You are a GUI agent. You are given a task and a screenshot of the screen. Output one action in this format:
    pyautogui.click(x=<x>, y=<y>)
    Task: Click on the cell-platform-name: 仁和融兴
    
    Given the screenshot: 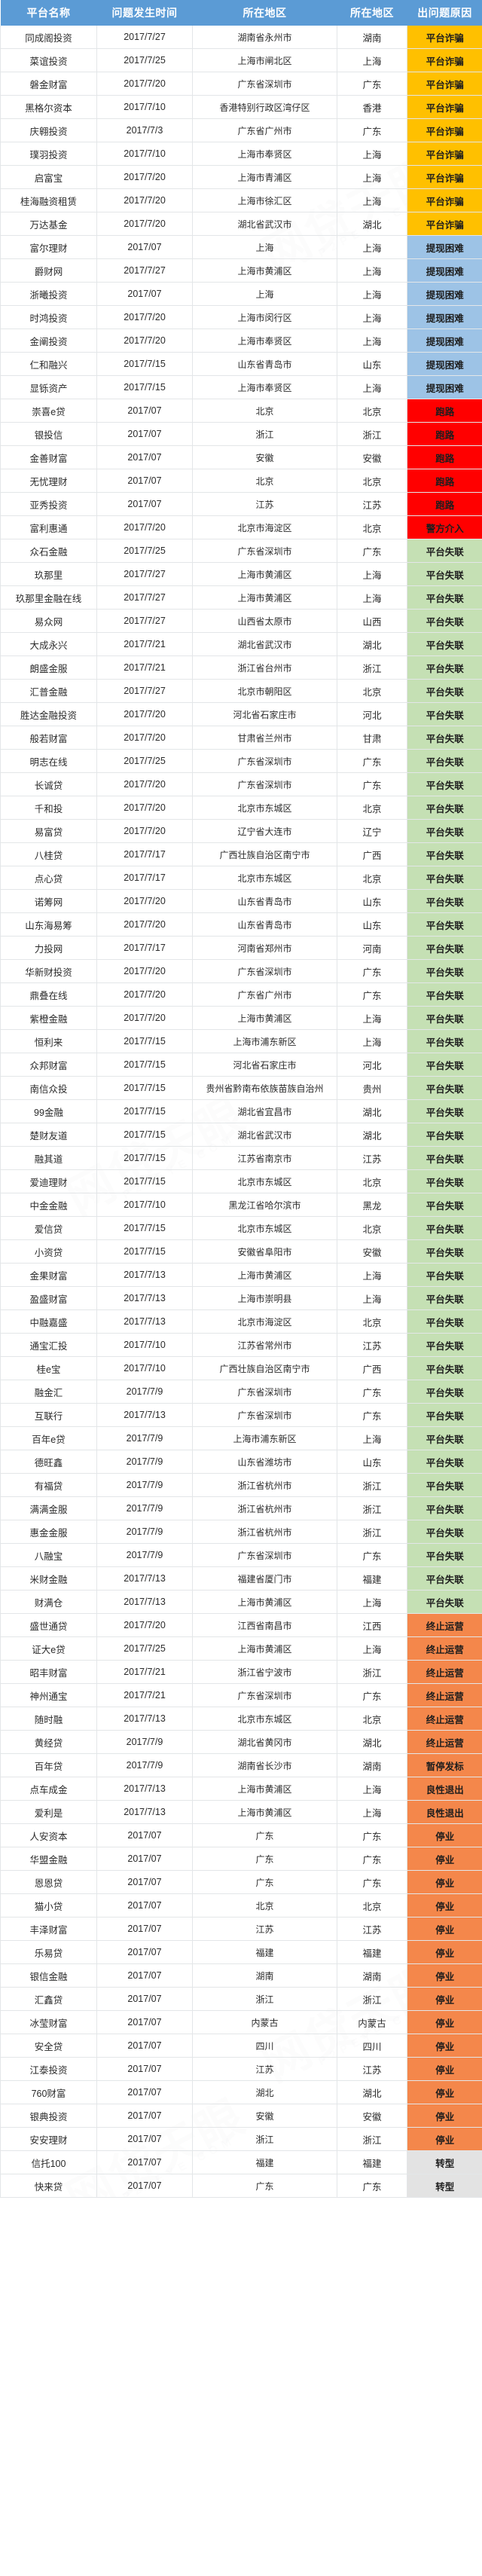 What is the action you would take?
    pyautogui.click(x=48, y=364)
    